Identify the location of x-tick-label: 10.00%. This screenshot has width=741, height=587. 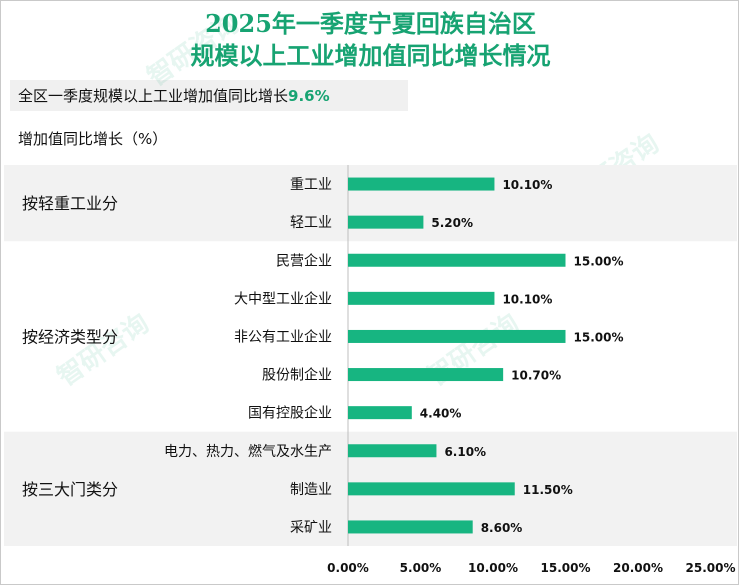
(493, 568).